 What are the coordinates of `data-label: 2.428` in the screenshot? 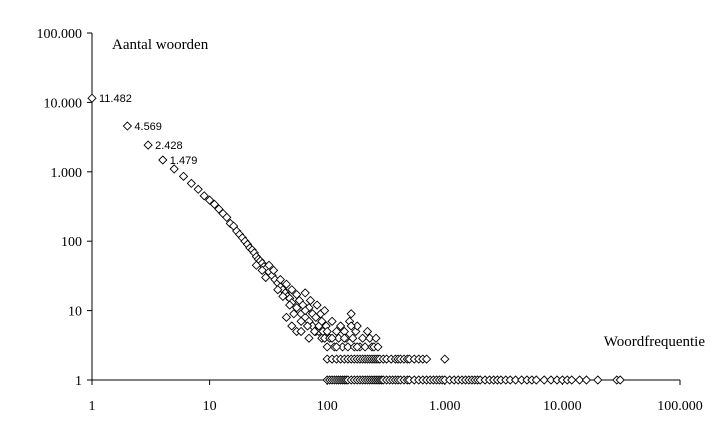 It's located at (169, 146).